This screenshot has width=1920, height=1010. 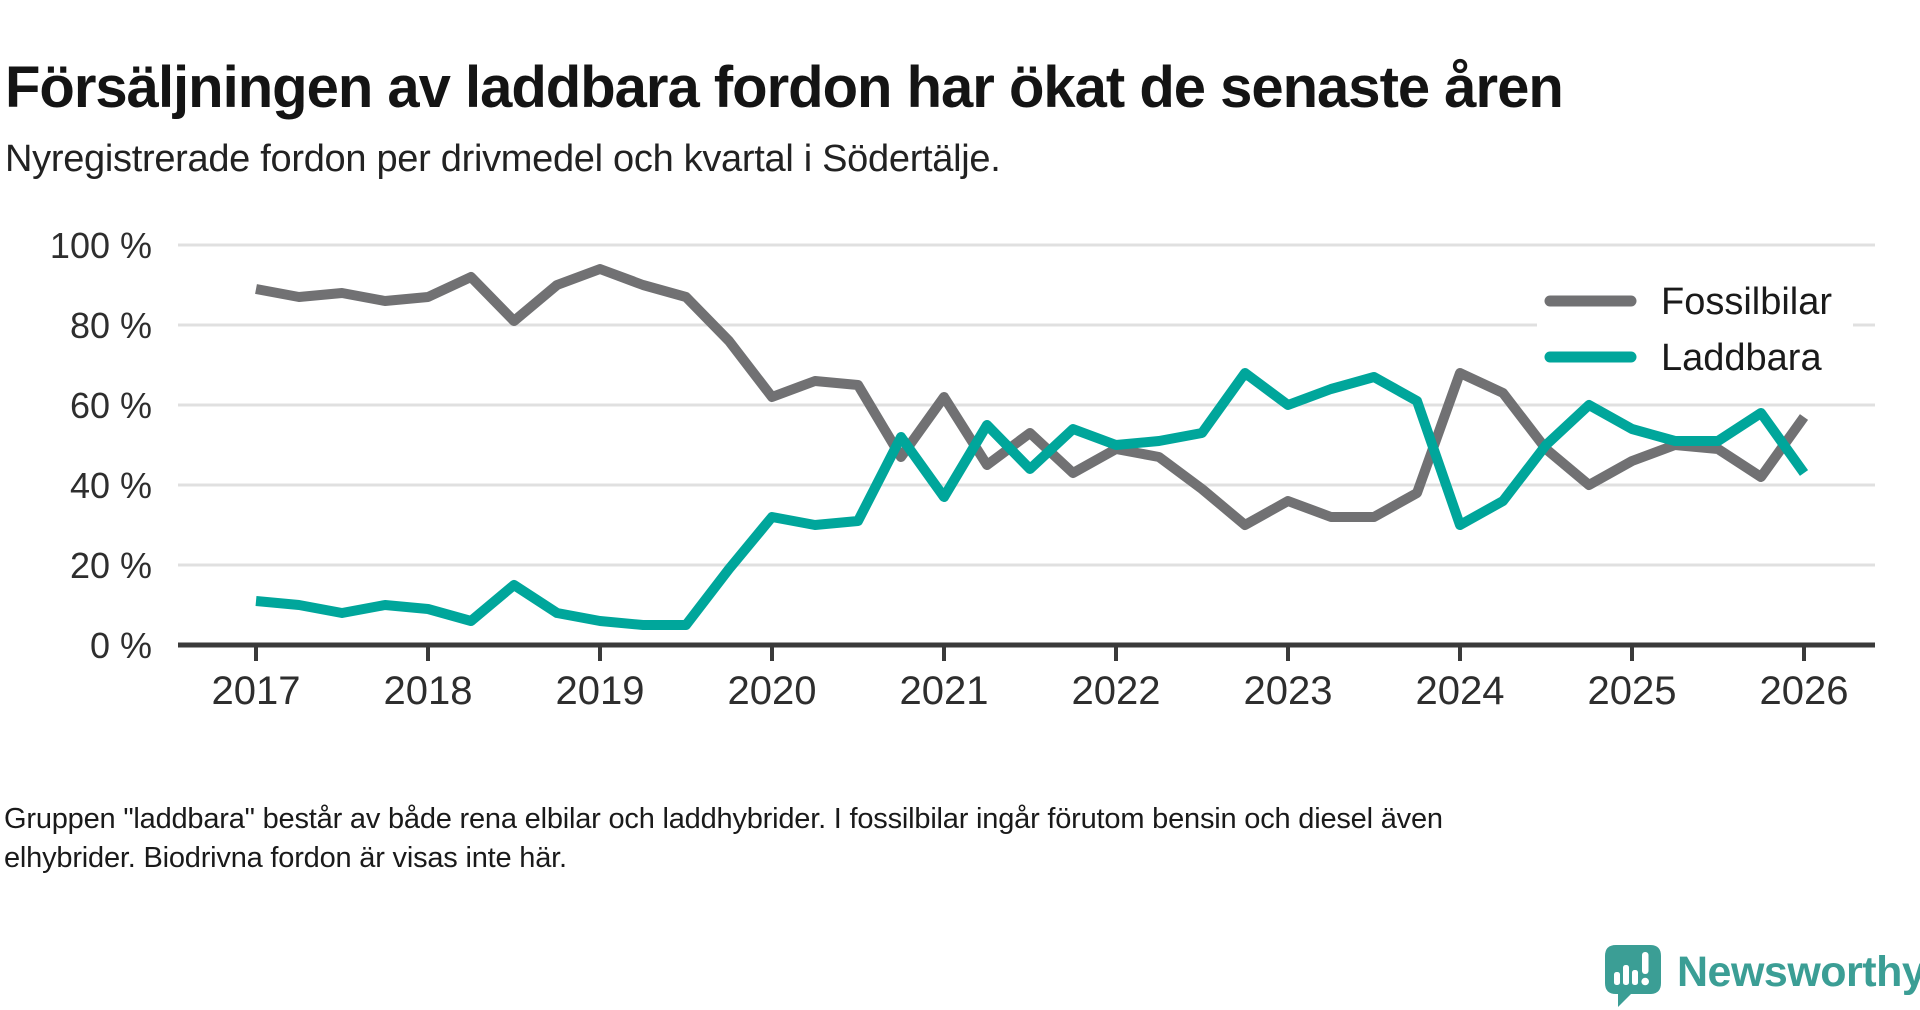 I want to click on x-axis-tick-label: 2026, so click(x=1804, y=691).